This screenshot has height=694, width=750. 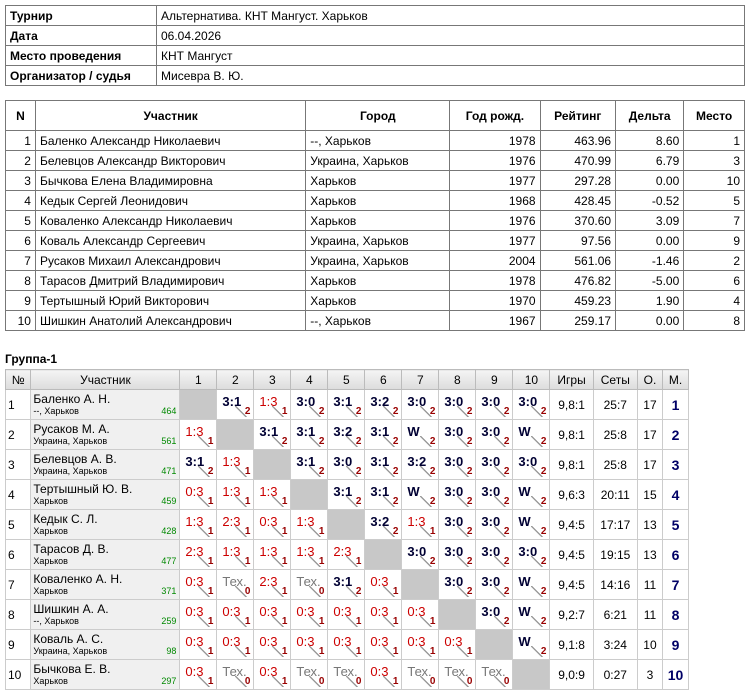 I want to click on summary-cell: 25:7, so click(x=615, y=404).